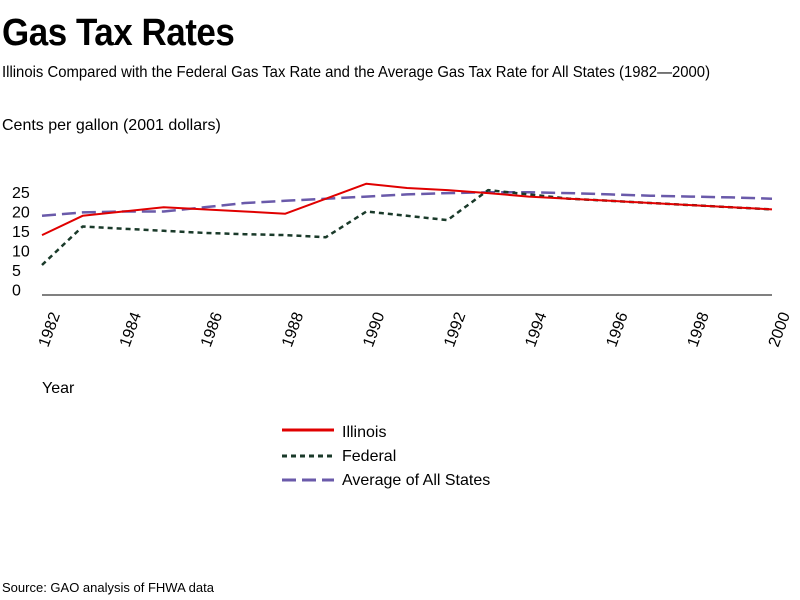 The image size is (800, 600). What do you see at coordinates (21, 213) in the screenshot?
I see `y-tick-label: 20` at bounding box center [21, 213].